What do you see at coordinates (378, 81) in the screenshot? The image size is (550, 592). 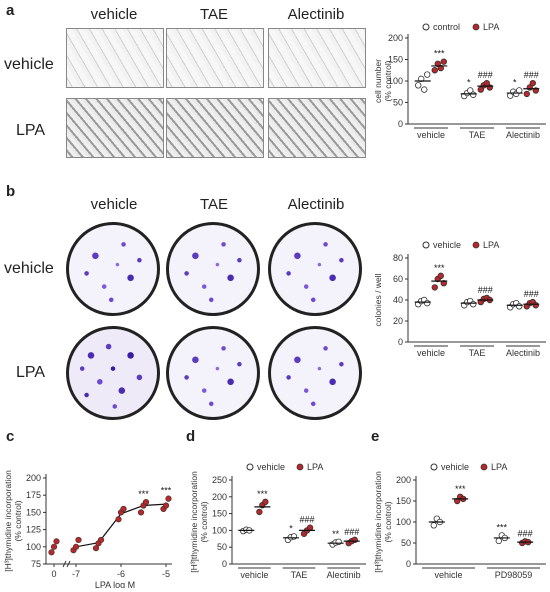 I see `a-ylabel: cell number` at bounding box center [378, 81].